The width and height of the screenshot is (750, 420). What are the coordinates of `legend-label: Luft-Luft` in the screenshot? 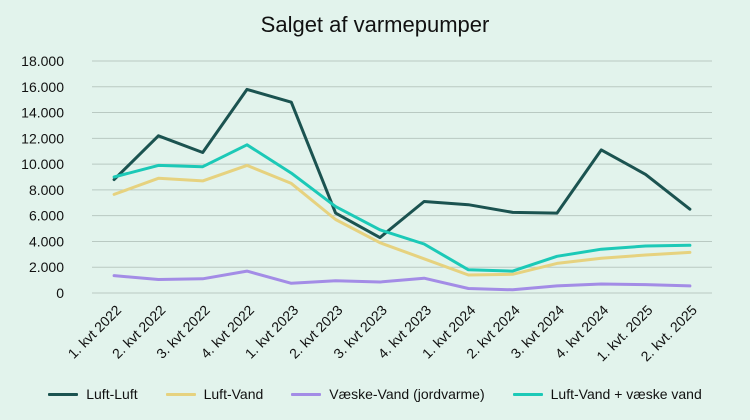 It's located at (112, 394).